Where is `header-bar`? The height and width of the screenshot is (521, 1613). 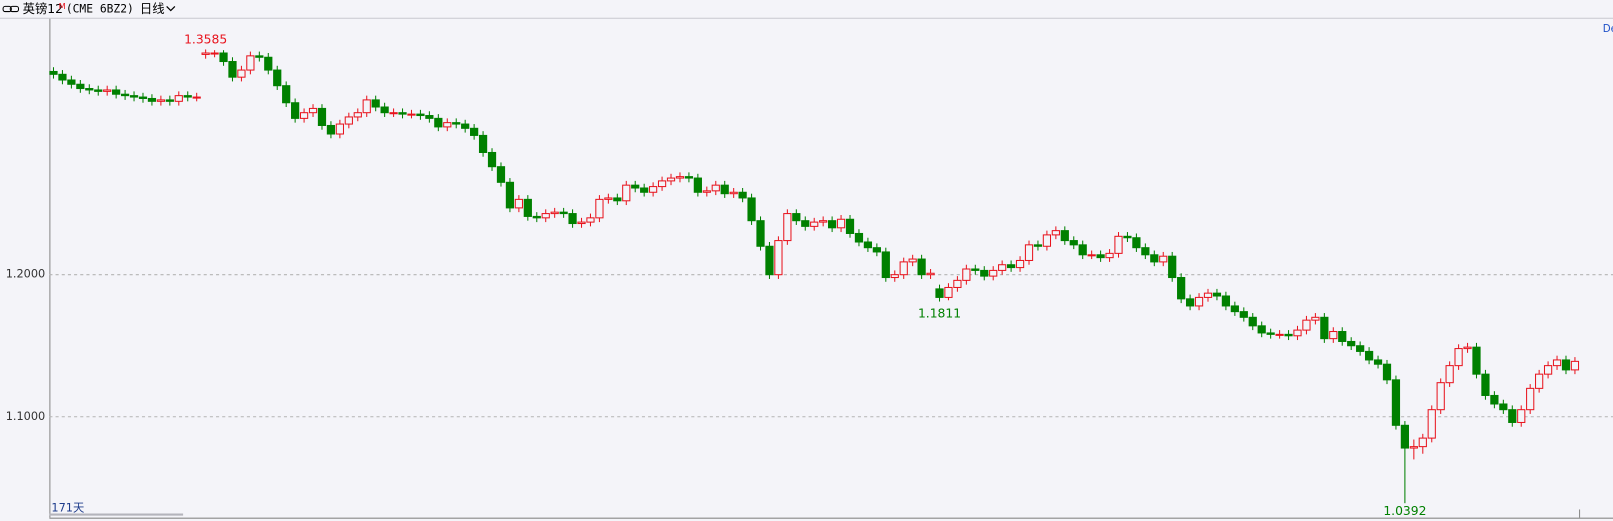 header-bar is located at coordinates (806, 9).